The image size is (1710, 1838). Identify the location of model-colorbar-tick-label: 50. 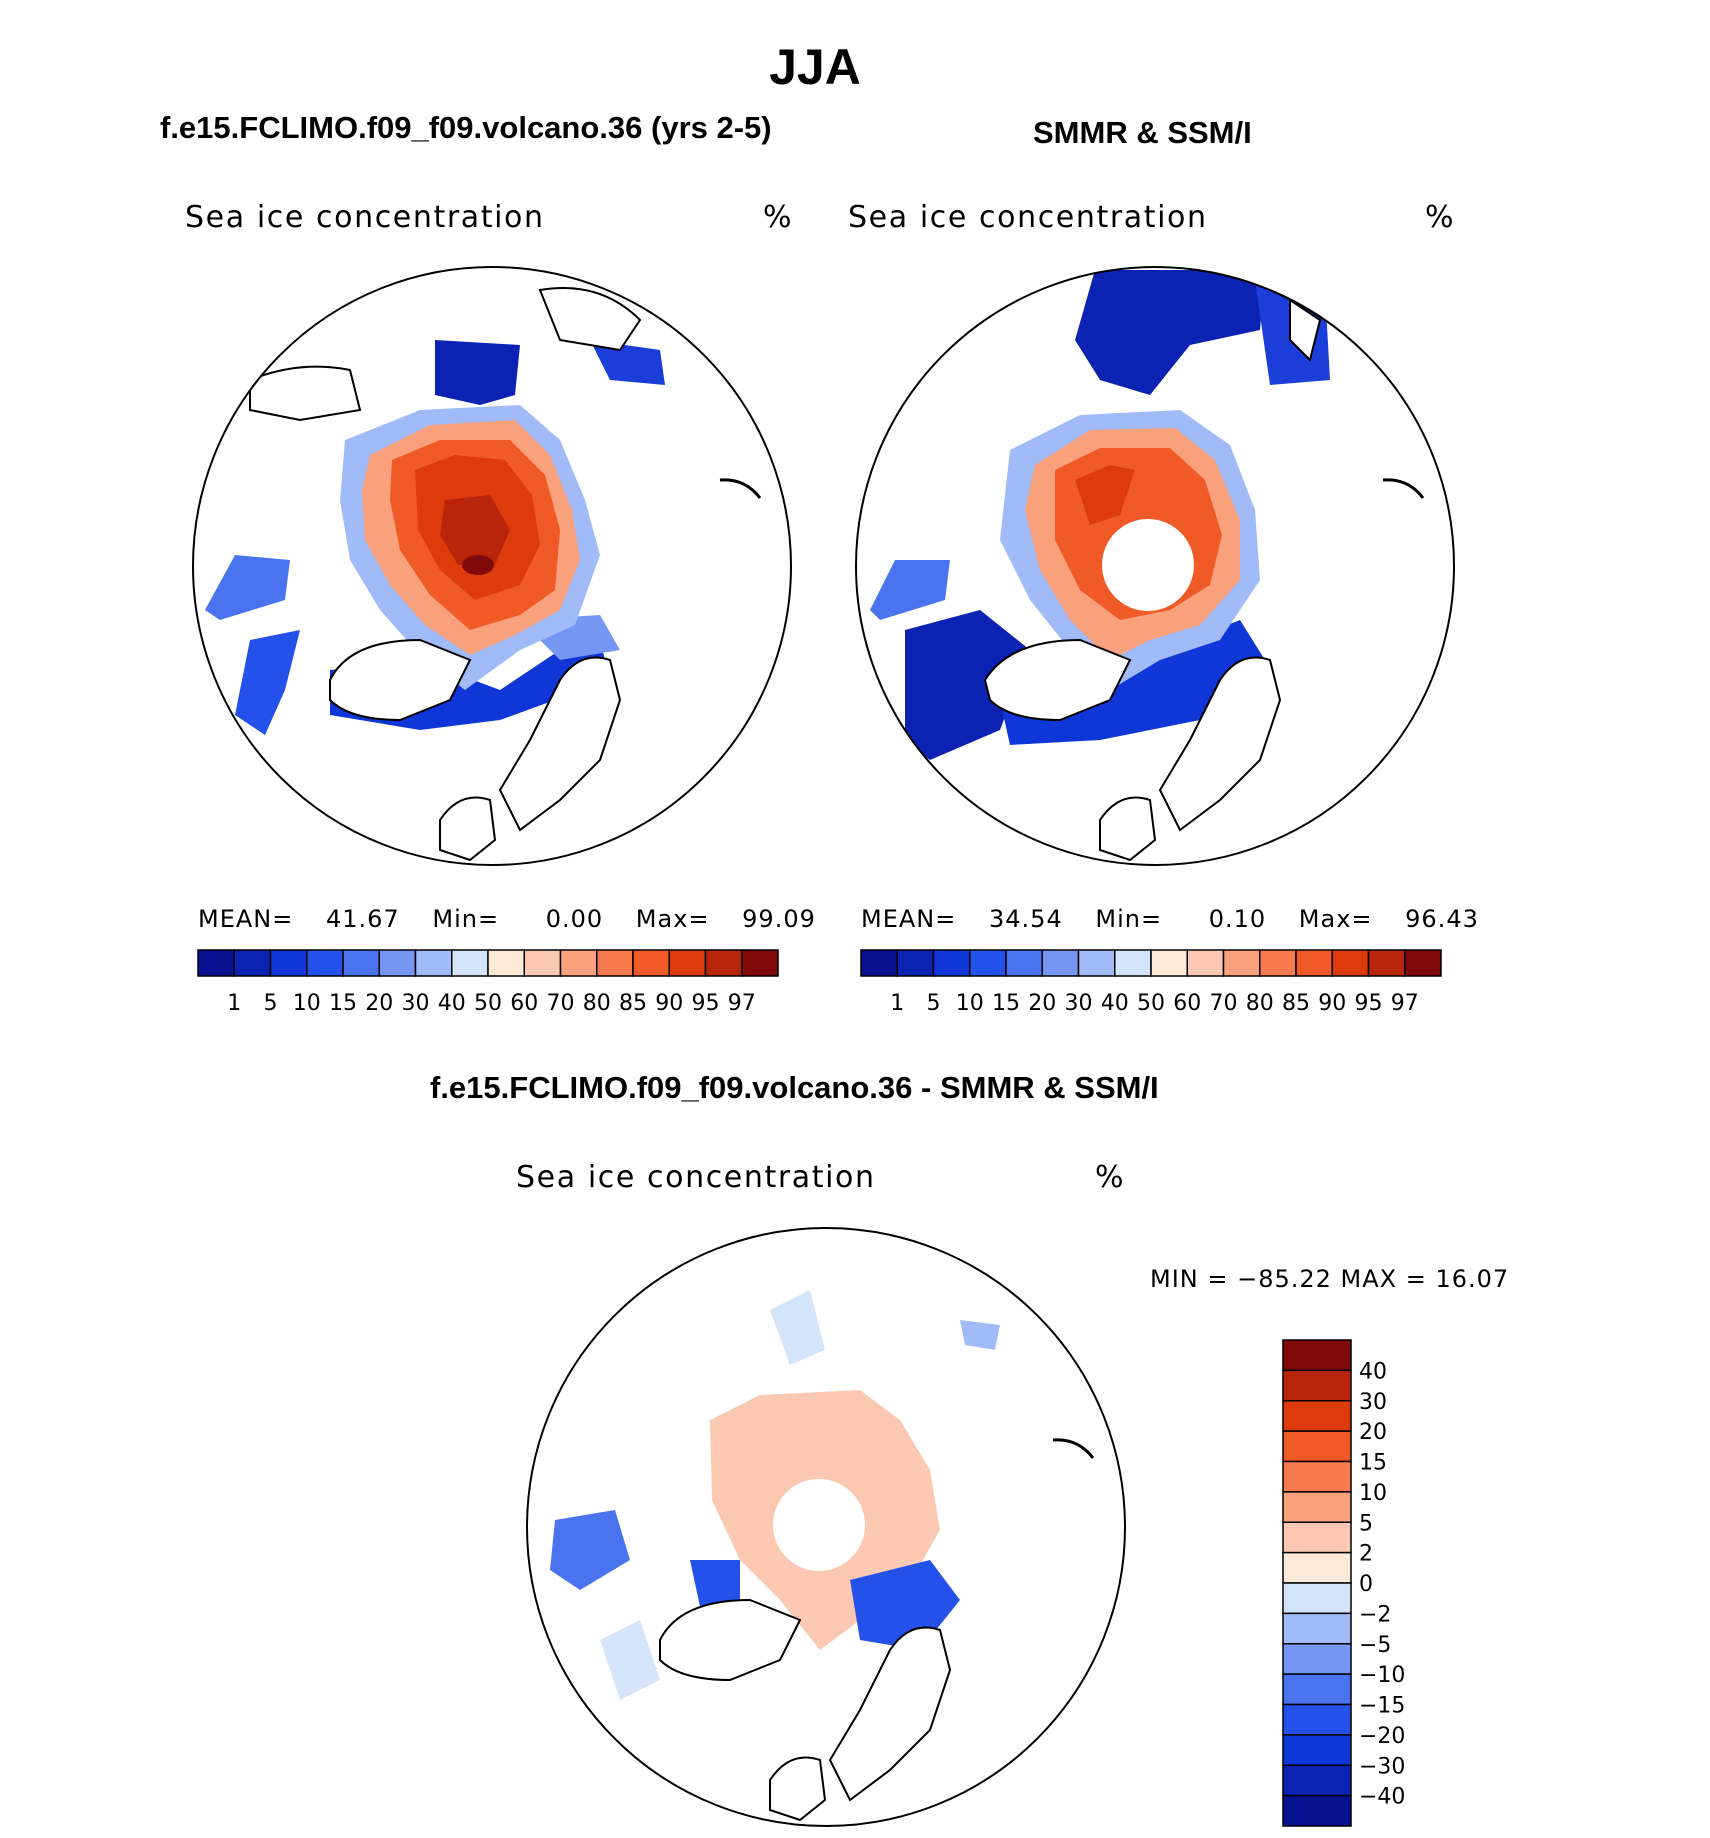
(488, 1003).